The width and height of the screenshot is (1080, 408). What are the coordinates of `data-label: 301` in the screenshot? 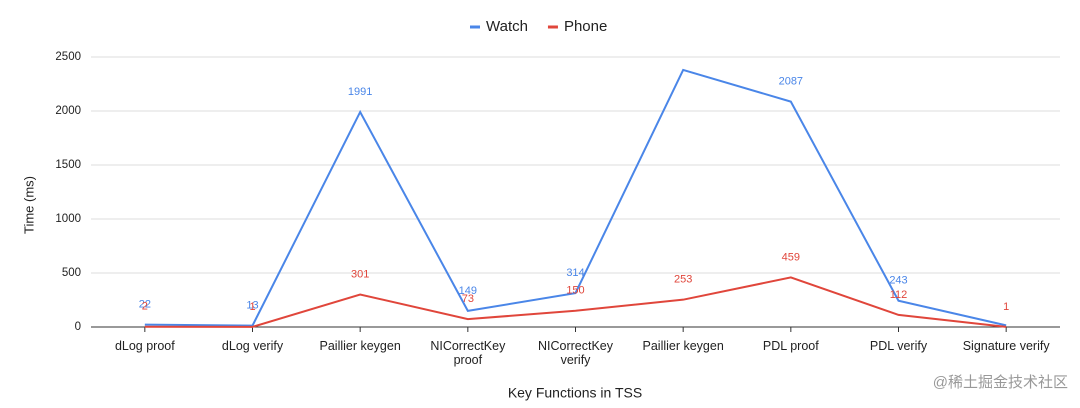 It's located at (360, 274).